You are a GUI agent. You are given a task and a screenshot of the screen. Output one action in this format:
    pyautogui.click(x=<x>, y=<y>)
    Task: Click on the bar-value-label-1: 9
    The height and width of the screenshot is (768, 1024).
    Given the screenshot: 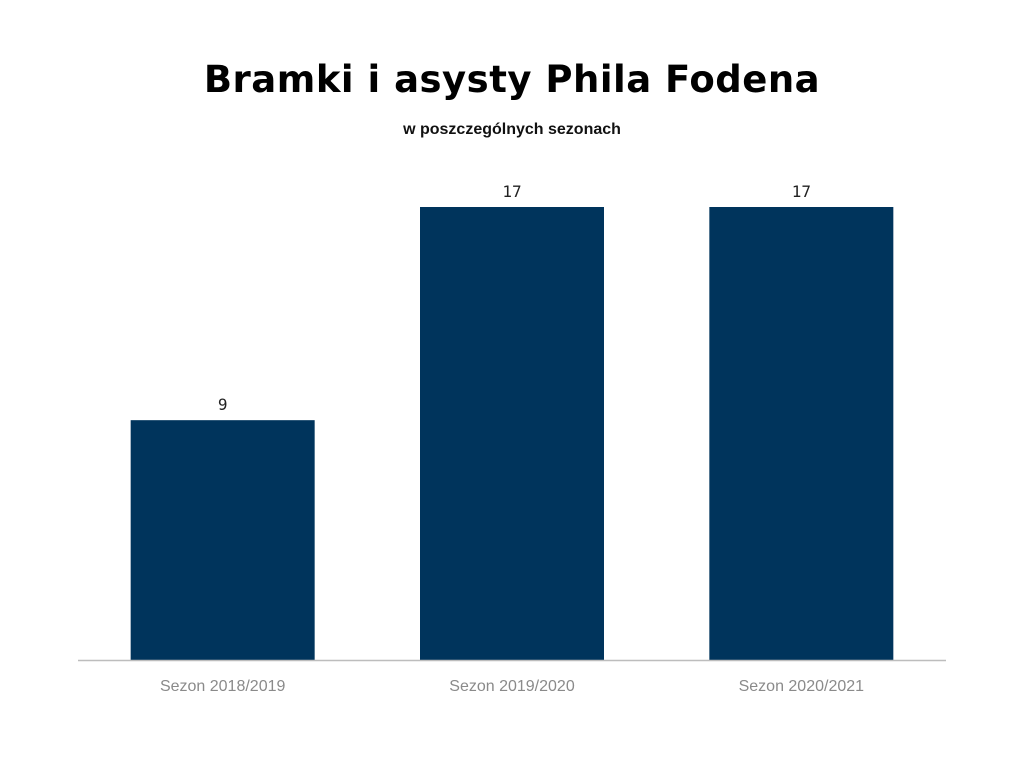 What is the action you would take?
    pyautogui.click(x=223, y=404)
    